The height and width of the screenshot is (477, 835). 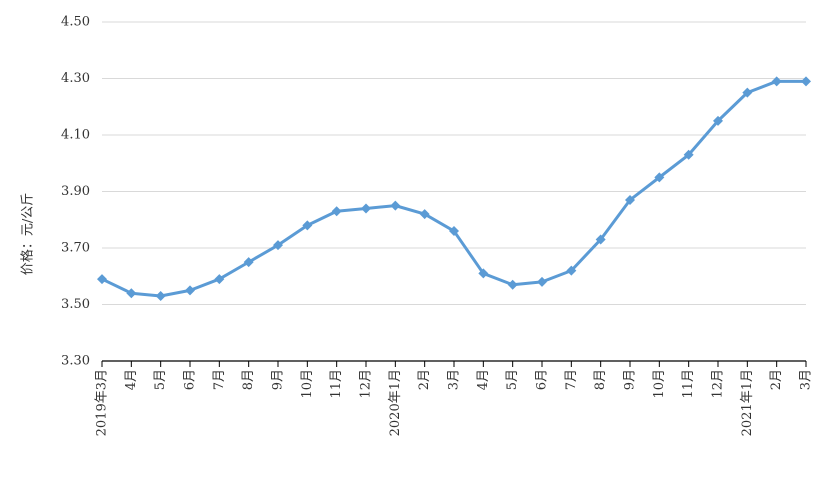 I want to click on y-tick-label: 3.30, so click(x=75, y=361).